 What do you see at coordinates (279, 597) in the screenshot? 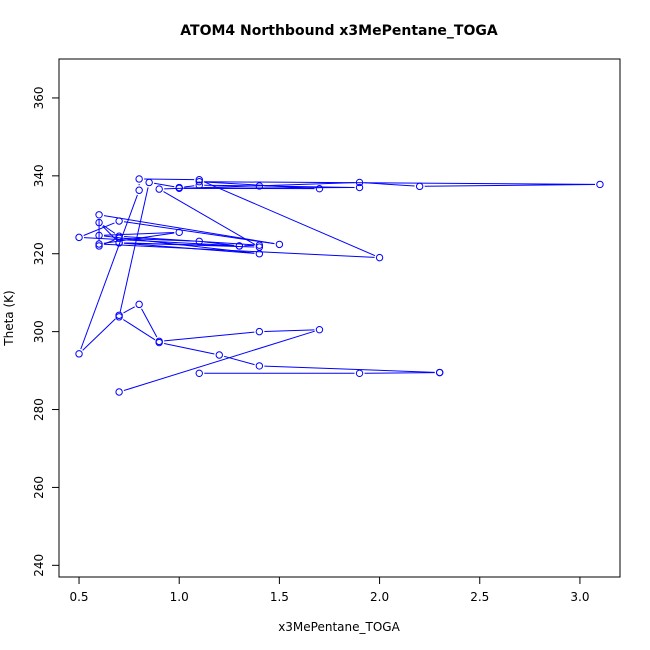
I see `x-tick-label: 1.5` at bounding box center [279, 597].